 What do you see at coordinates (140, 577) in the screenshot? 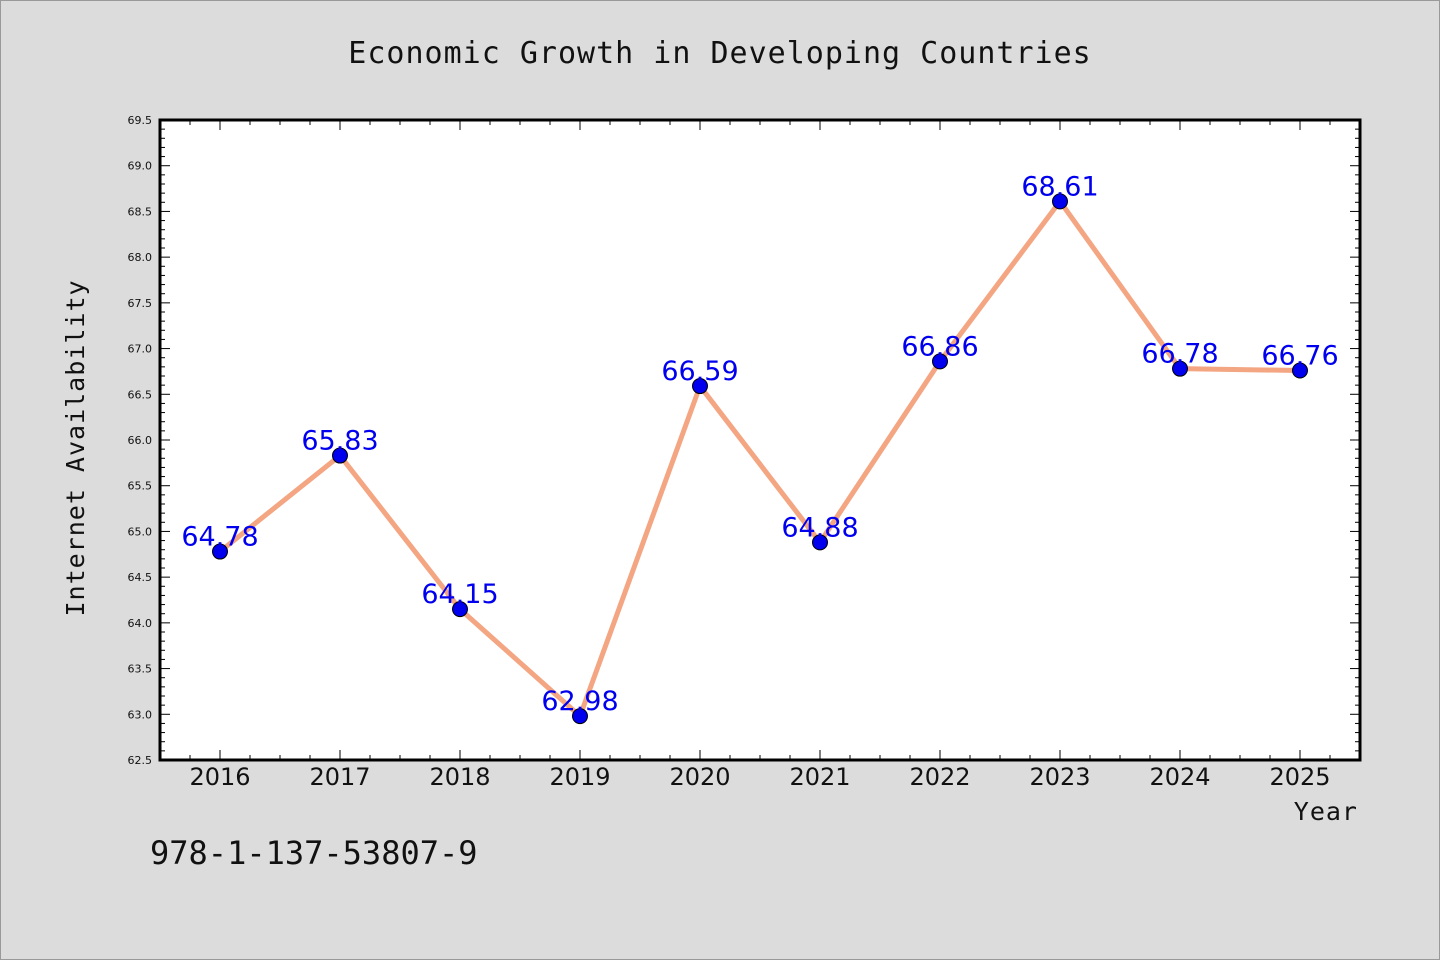
I see `y-tick-label: 64.5` at bounding box center [140, 577].